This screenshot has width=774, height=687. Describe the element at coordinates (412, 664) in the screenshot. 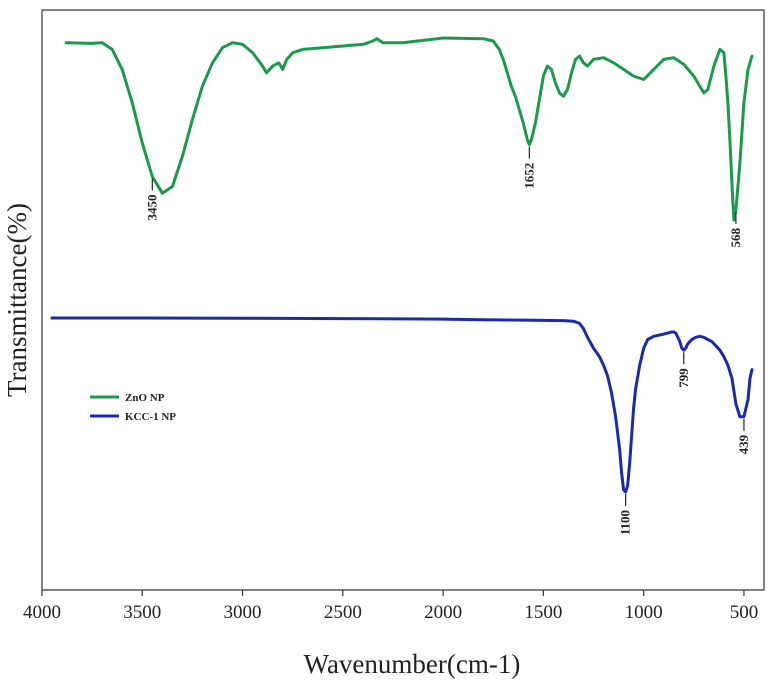

I see `x-axis-title: Wavenumber(cm-1)` at that location.